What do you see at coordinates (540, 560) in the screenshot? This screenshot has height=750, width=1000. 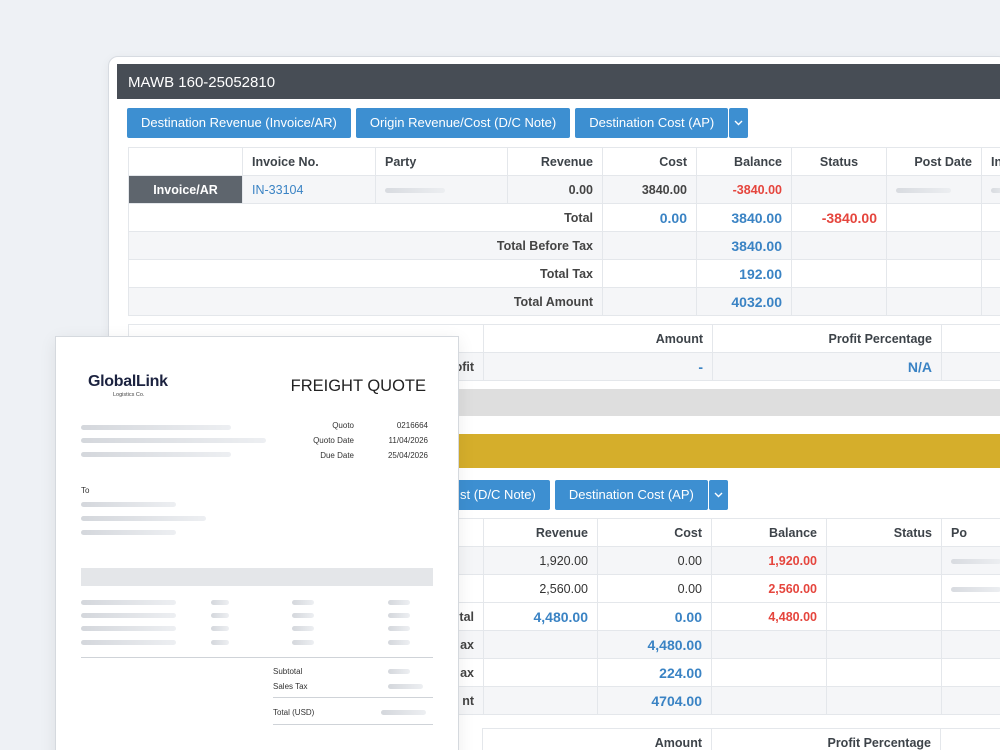 I see `revenue-cell: 1,920.00` at bounding box center [540, 560].